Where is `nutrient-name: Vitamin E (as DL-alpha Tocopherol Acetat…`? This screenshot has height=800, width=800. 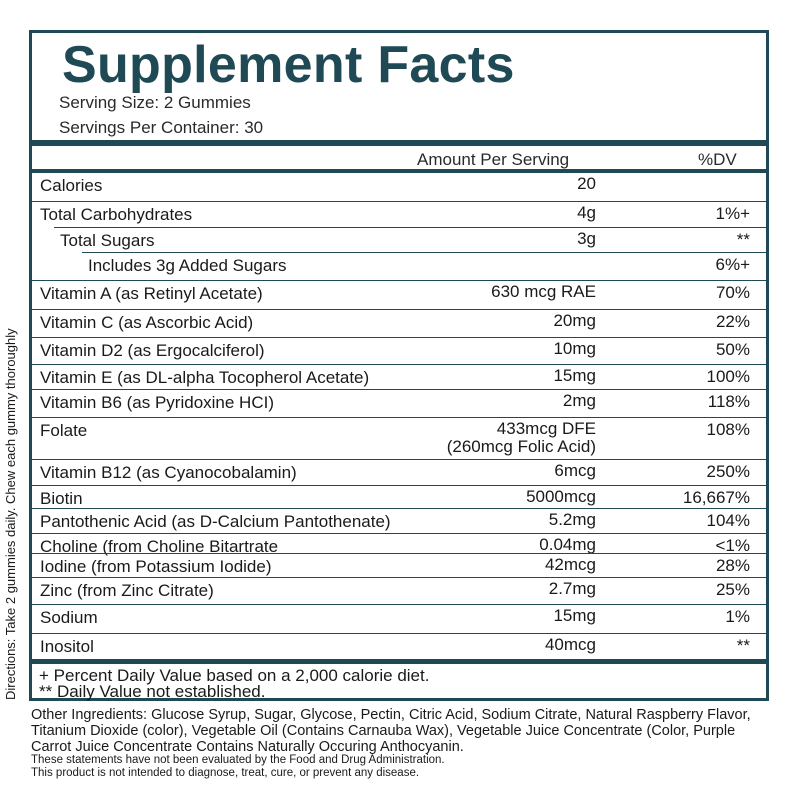 nutrient-name: Vitamin E (as DL-alpha Tocopherol Acetat… is located at coordinates (205, 377).